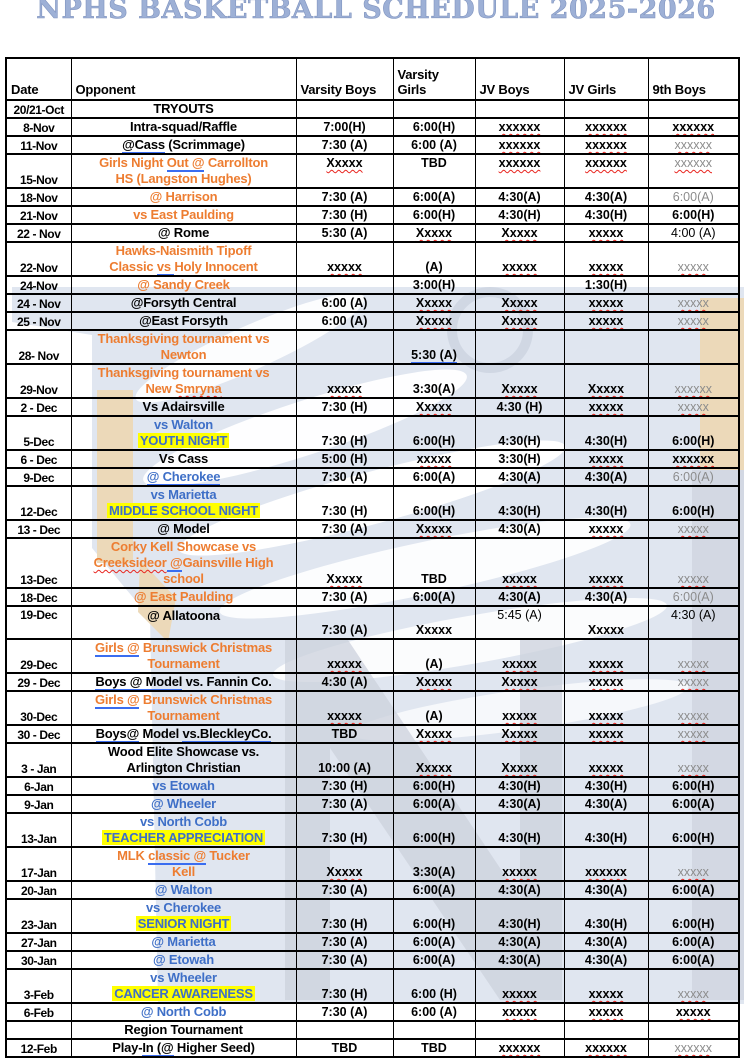 The width and height of the screenshot is (752, 1058). I want to click on time-cell: 3:30(H), so click(519, 459).